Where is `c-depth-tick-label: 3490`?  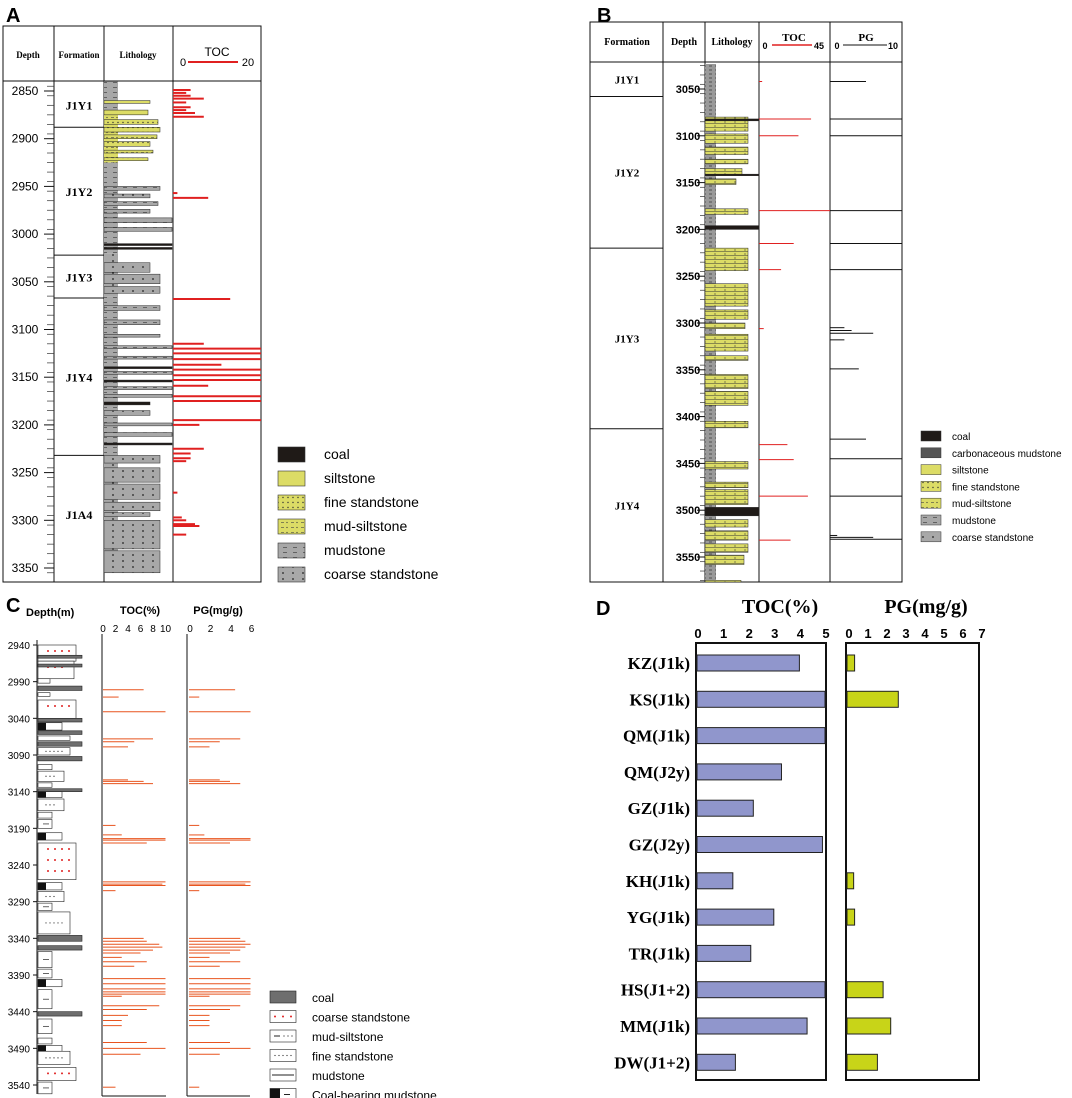 c-depth-tick-label: 3490 is located at coordinates (19, 1049).